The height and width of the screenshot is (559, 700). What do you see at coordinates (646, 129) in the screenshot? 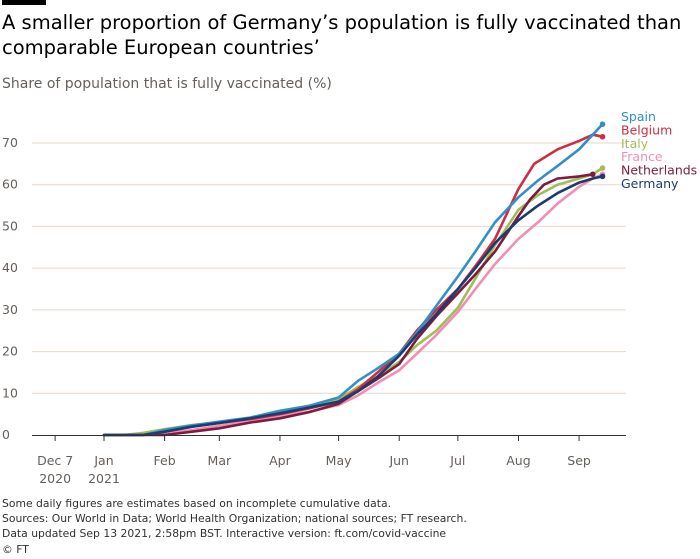
I see `legend-label-belgium: Belgium` at bounding box center [646, 129].